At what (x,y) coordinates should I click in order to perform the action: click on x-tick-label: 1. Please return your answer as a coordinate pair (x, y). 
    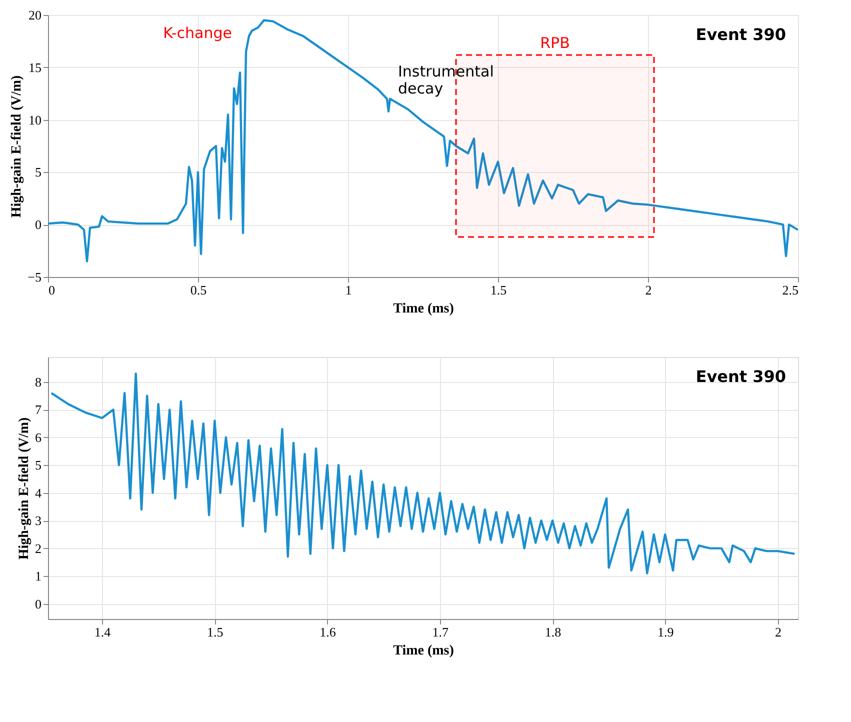
    Looking at the image, I should click on (348, 290).